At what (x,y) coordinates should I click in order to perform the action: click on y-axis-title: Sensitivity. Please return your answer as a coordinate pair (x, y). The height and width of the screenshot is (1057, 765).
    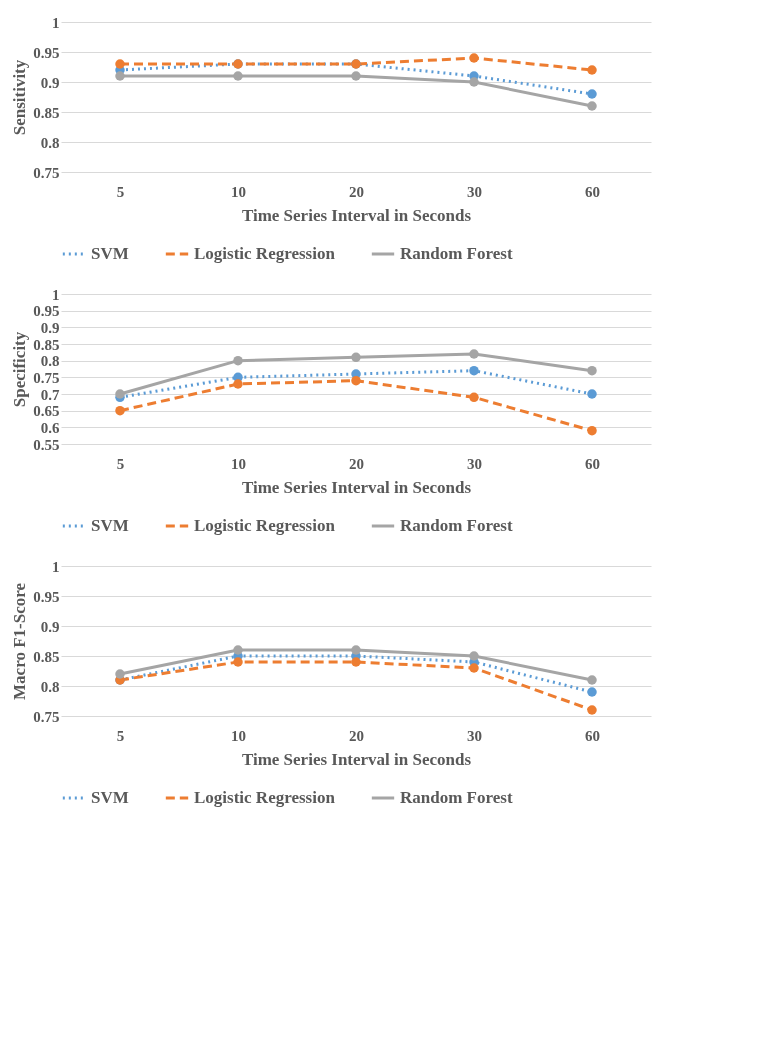
    Looking at the image, I should click on (20, 97).